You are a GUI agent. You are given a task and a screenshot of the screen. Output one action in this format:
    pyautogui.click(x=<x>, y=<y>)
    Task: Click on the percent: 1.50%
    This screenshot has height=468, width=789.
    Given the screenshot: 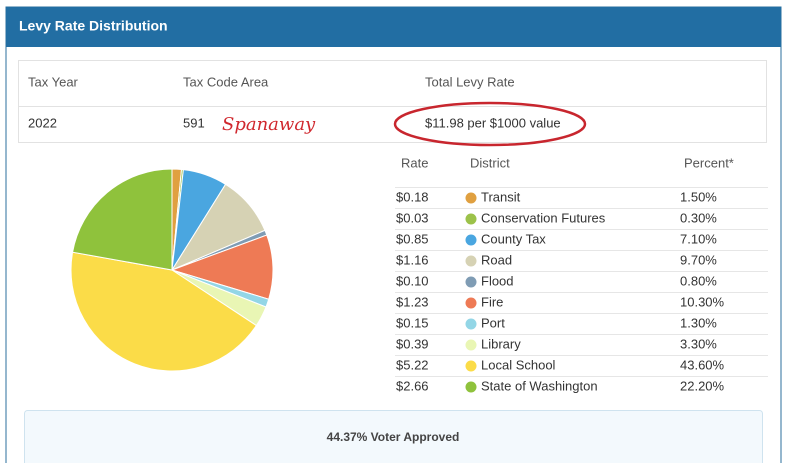 What is the action you would take?
    pyautogui.click(x=698, y=196)
    